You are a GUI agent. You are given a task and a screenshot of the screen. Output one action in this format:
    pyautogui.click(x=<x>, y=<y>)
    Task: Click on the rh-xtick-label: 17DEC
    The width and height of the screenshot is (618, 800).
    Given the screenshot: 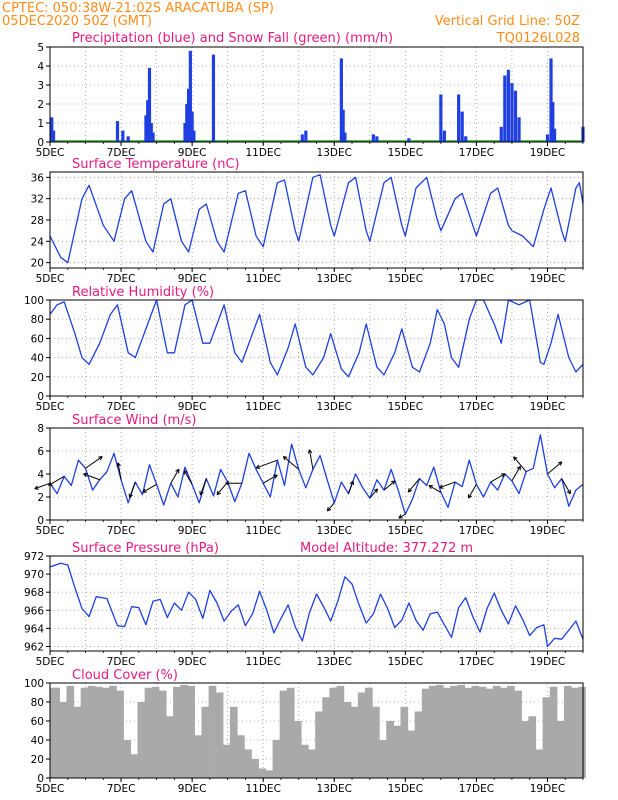 What is the action you would take?
    pyautogui.click(x=476, y=407)
    